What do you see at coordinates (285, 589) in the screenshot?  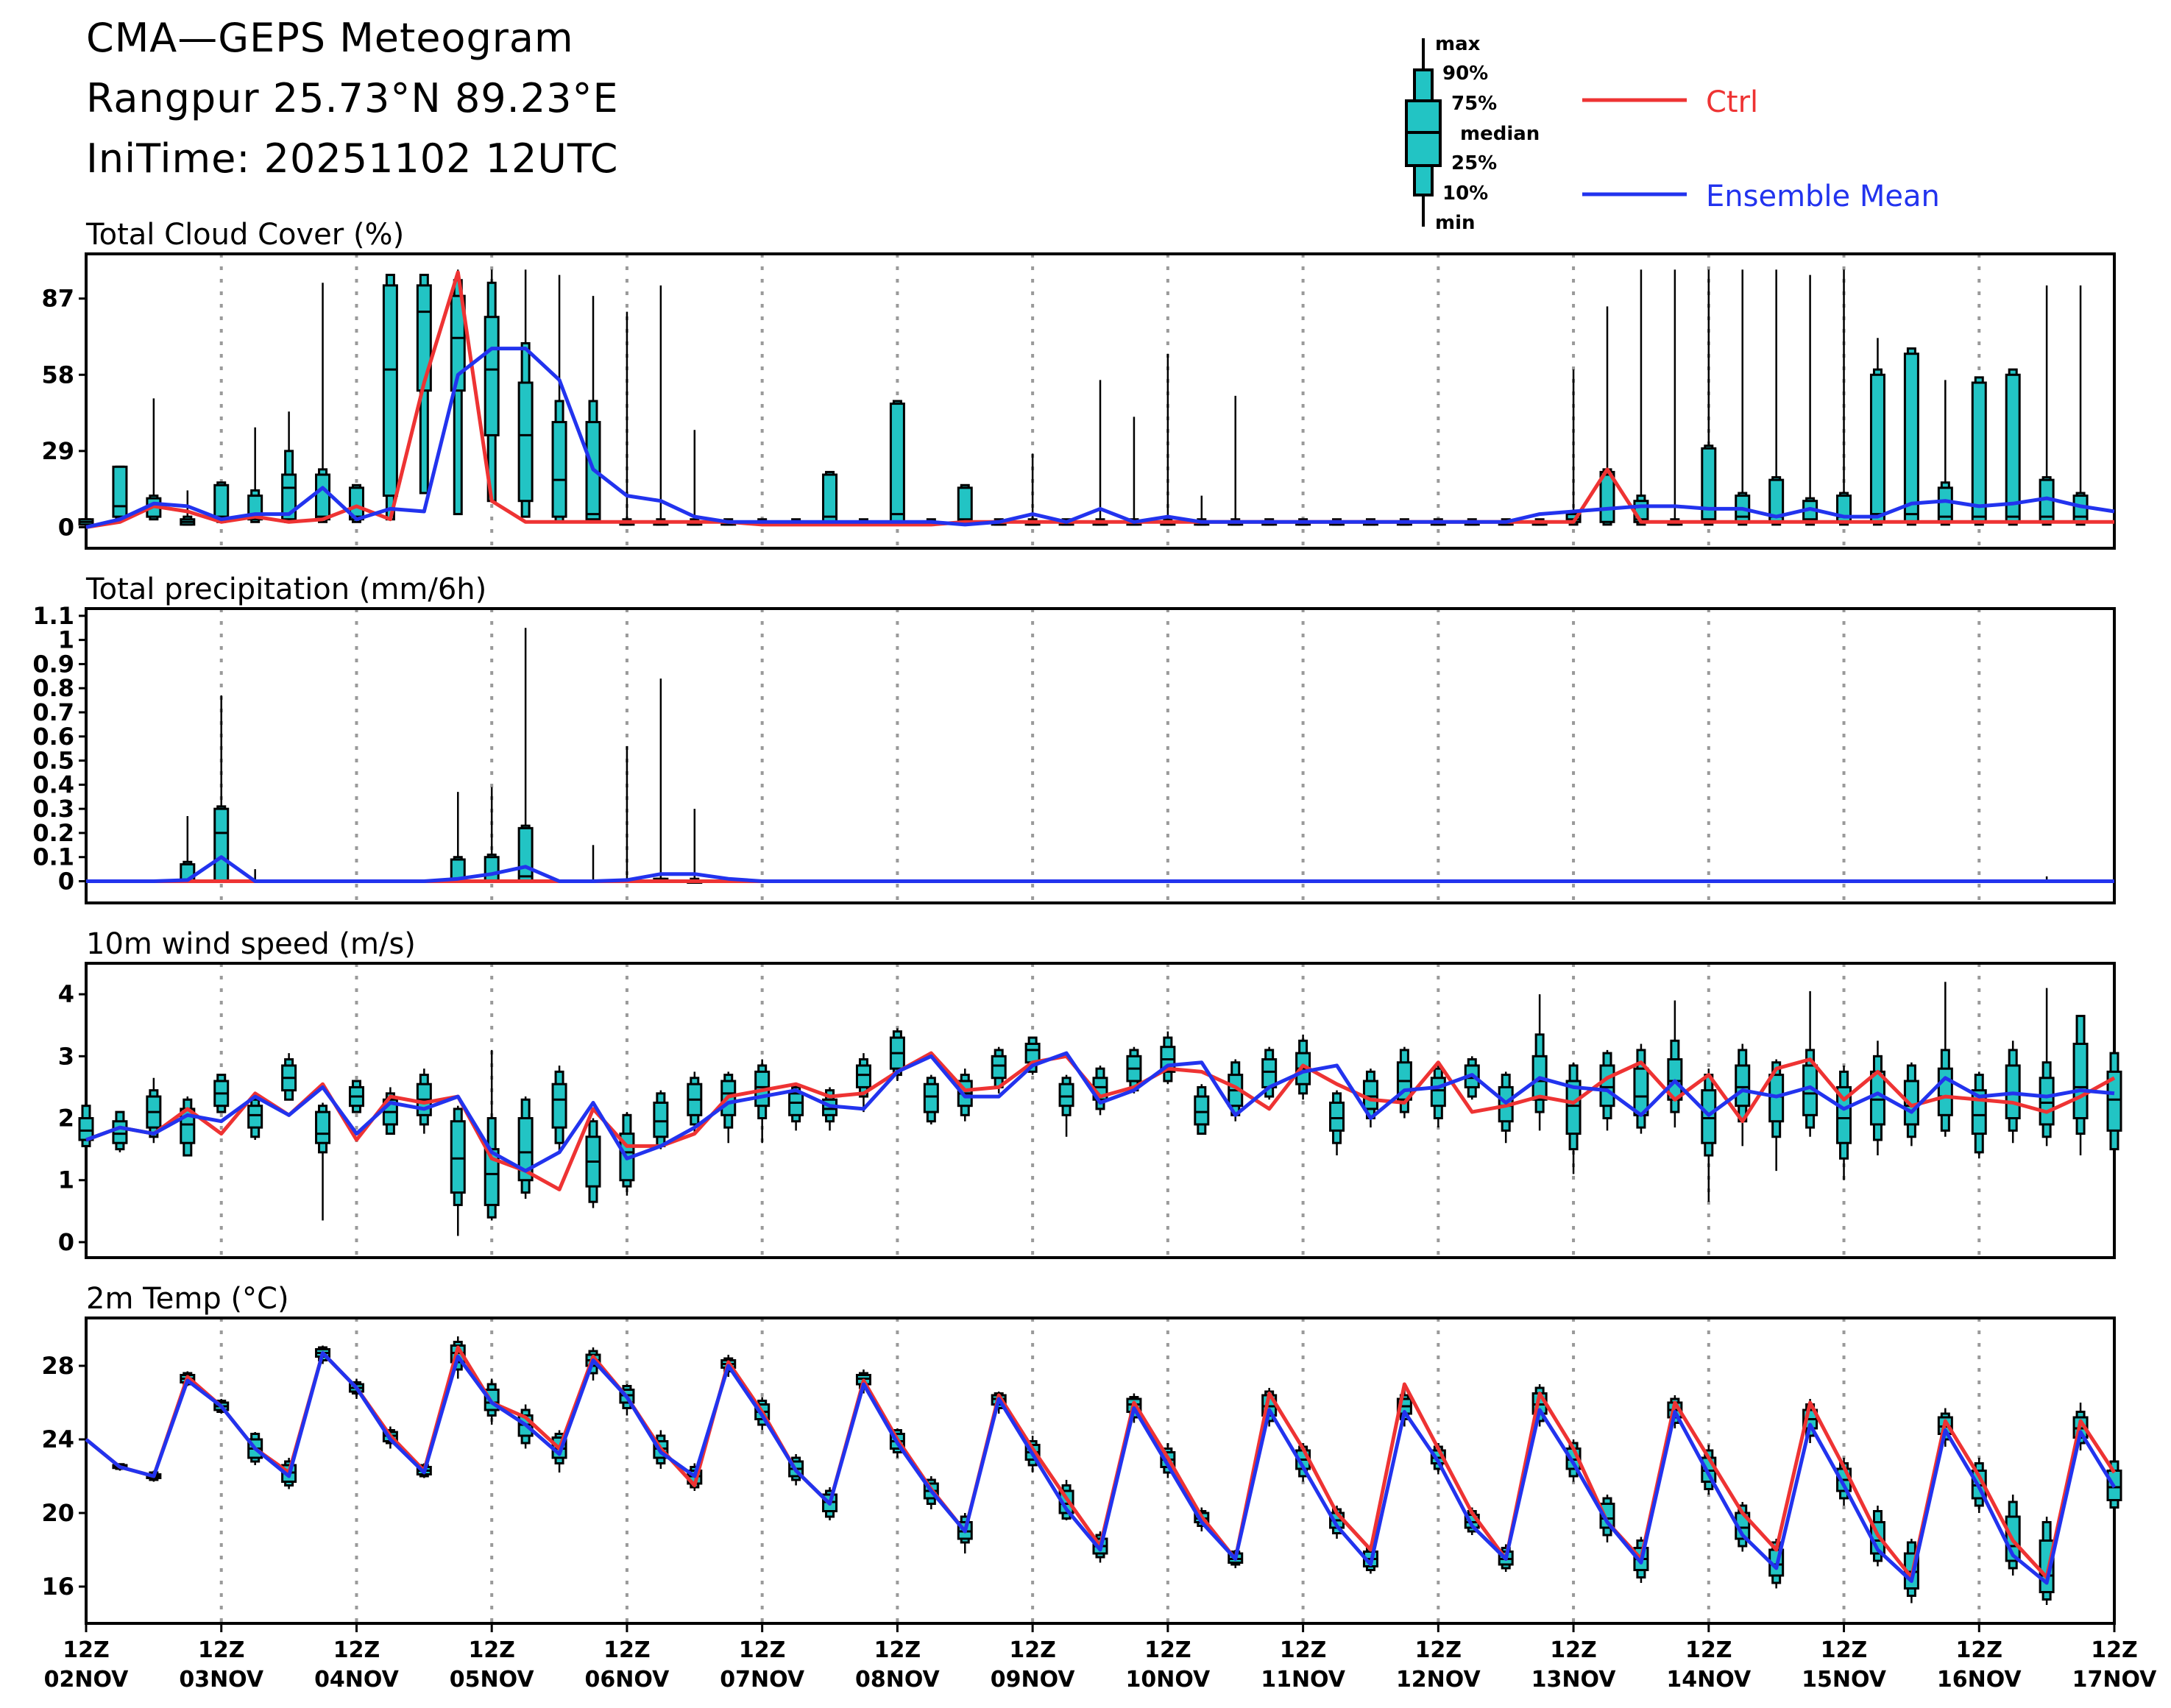 I see `panel-title-precip: Total precipitation (mm/6h)` at bounding box center [285, 589].